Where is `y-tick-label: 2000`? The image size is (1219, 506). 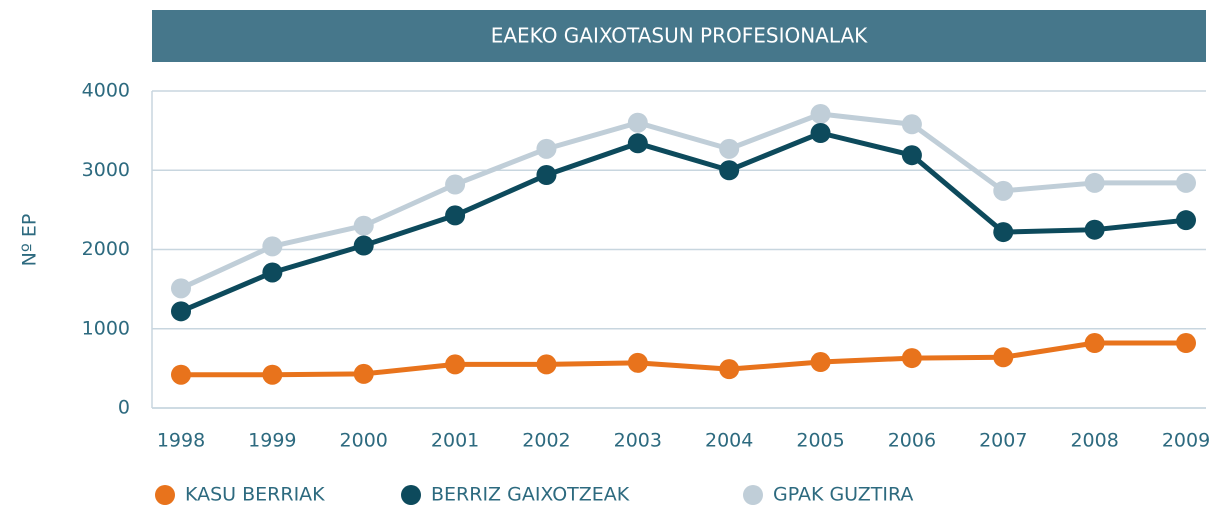 y-tick-label: 2000 is located at coordinates (106, 249).